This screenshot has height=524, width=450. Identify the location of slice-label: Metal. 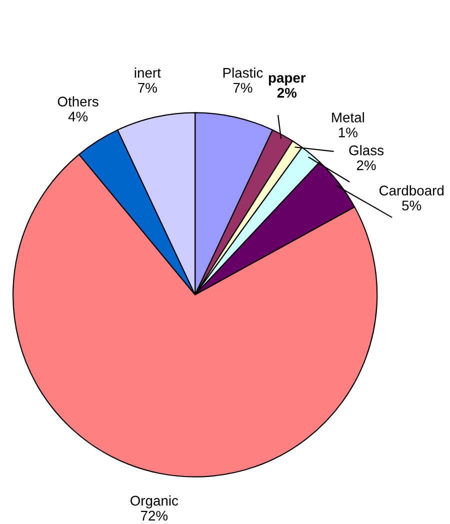
(348, 117).